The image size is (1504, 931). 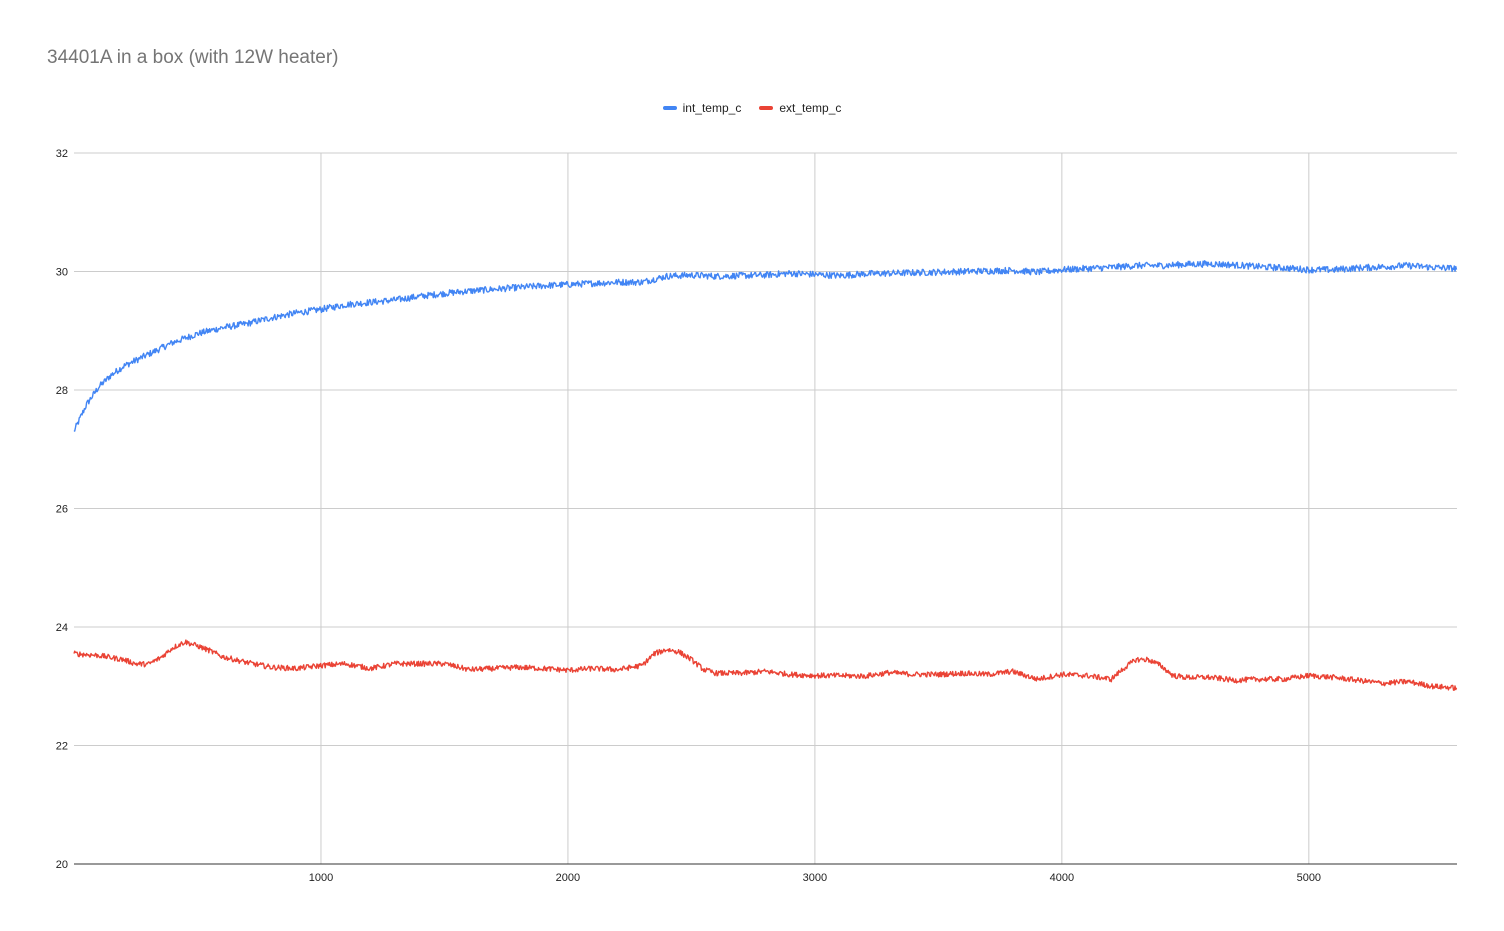 What do you see at coordinates (568, 878) in the screenshot?
I see `x-tick-label: 2000` at bounding box center [568, 878].